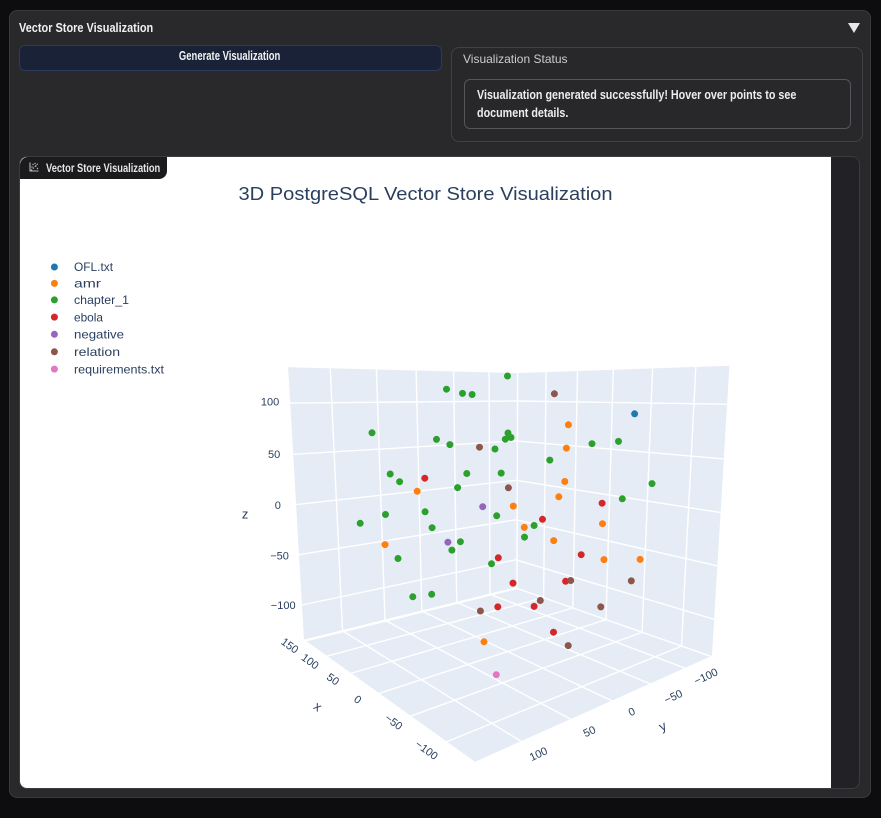 The image size is (881, 818). What do you see at coordinates (97, 352) in the screenshot?
I see `svg-text: relation` at bounding box center [97, 352].